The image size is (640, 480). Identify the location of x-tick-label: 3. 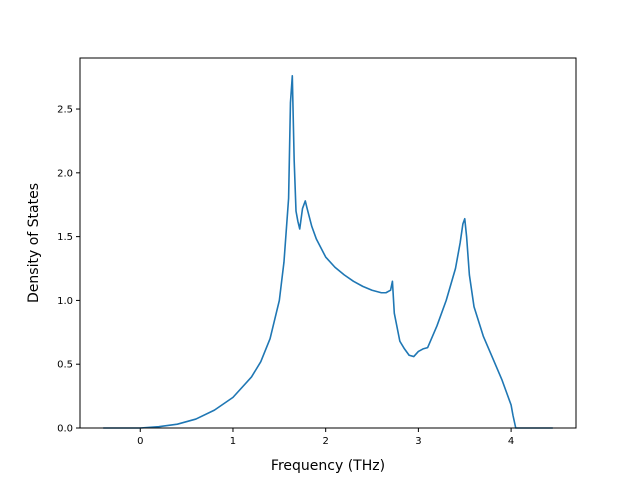
(418, 441).